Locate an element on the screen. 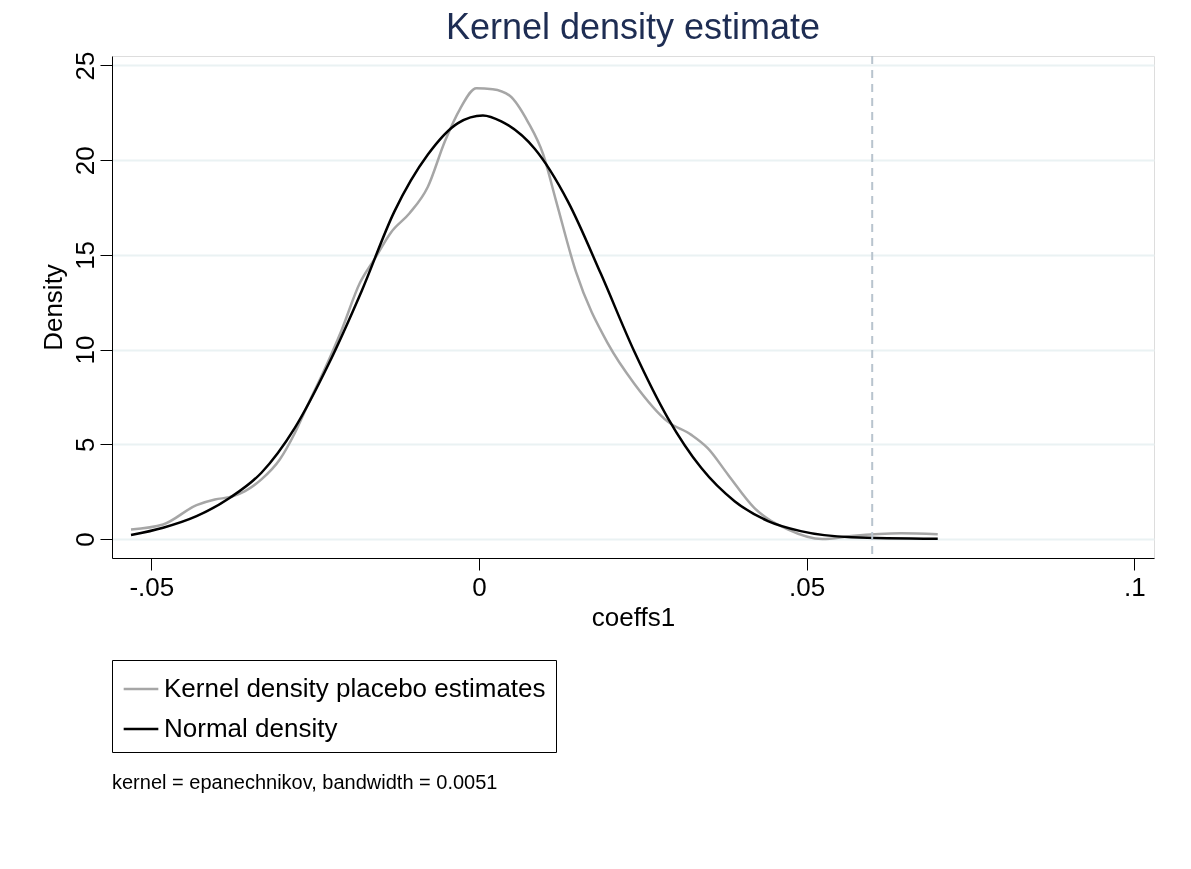 Image resolution: width=1191 pixels, height=869 pixels. y-tick-label: 10 is located at coordinates (84, 350).